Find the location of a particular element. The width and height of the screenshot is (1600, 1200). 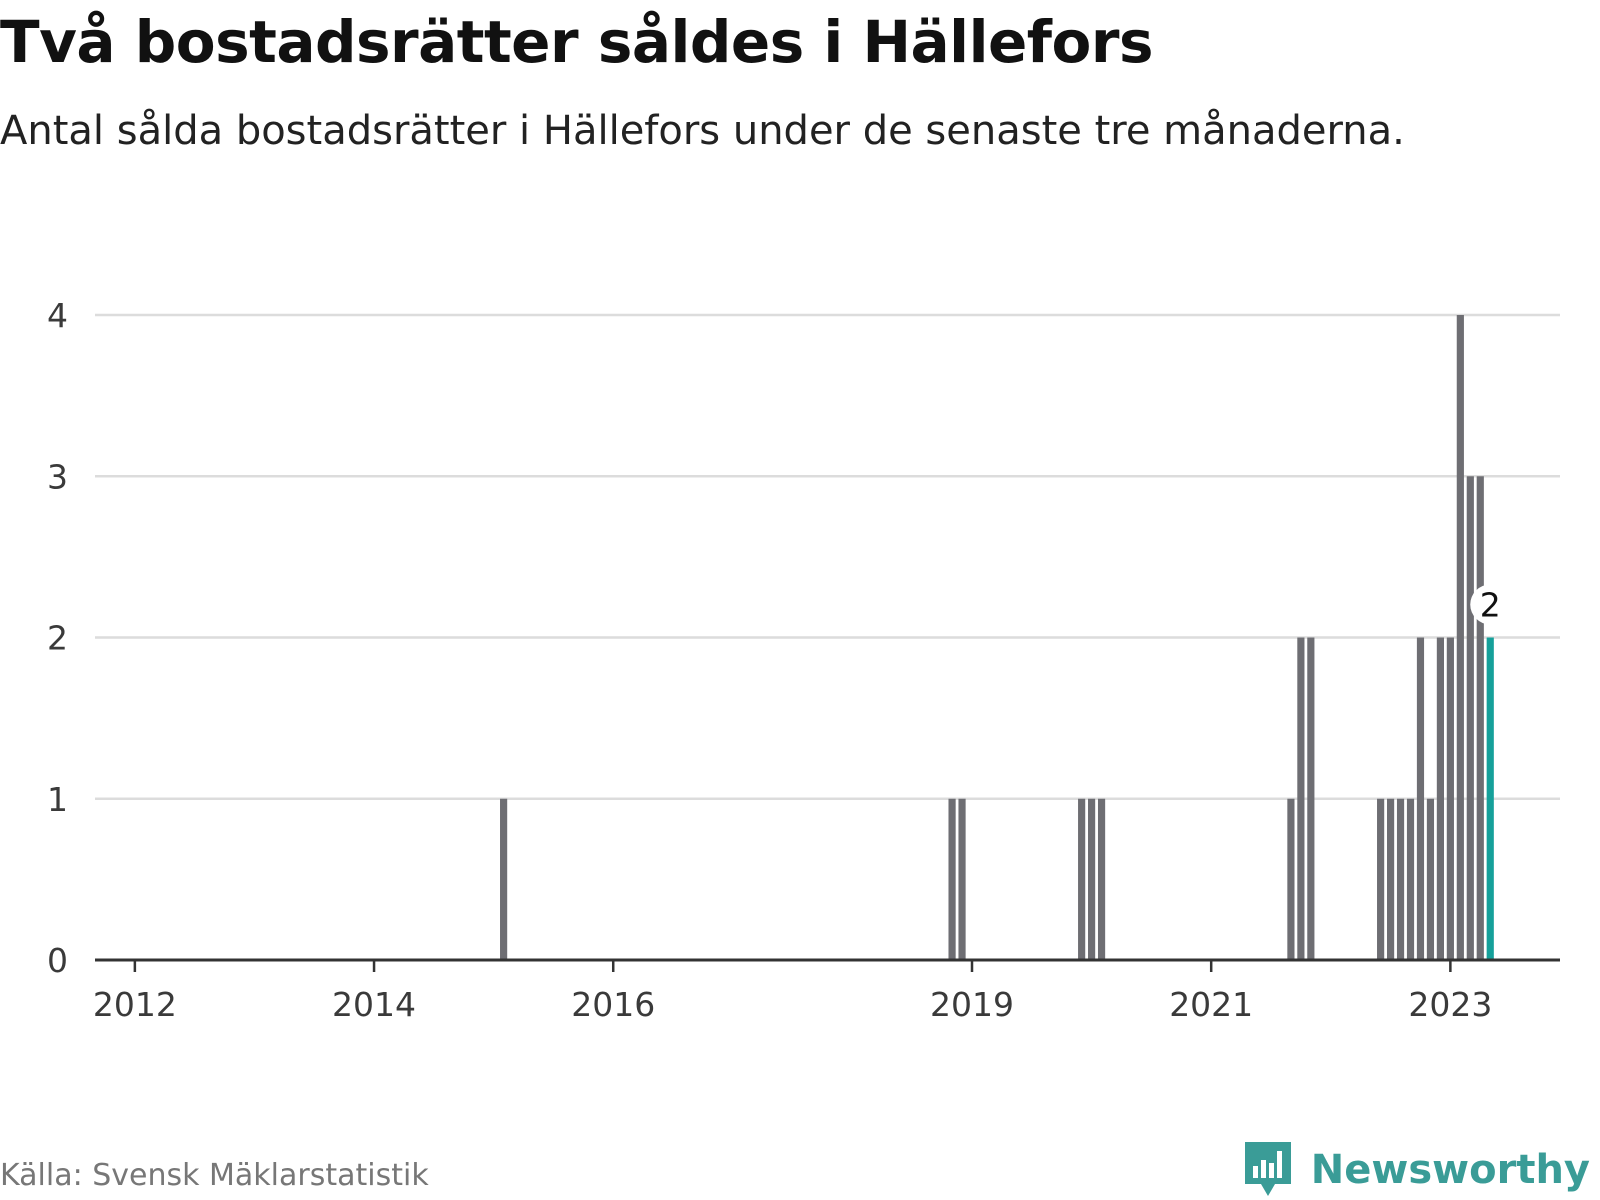

x-tick-label: 2012 is located at coordinates (135, 1004).